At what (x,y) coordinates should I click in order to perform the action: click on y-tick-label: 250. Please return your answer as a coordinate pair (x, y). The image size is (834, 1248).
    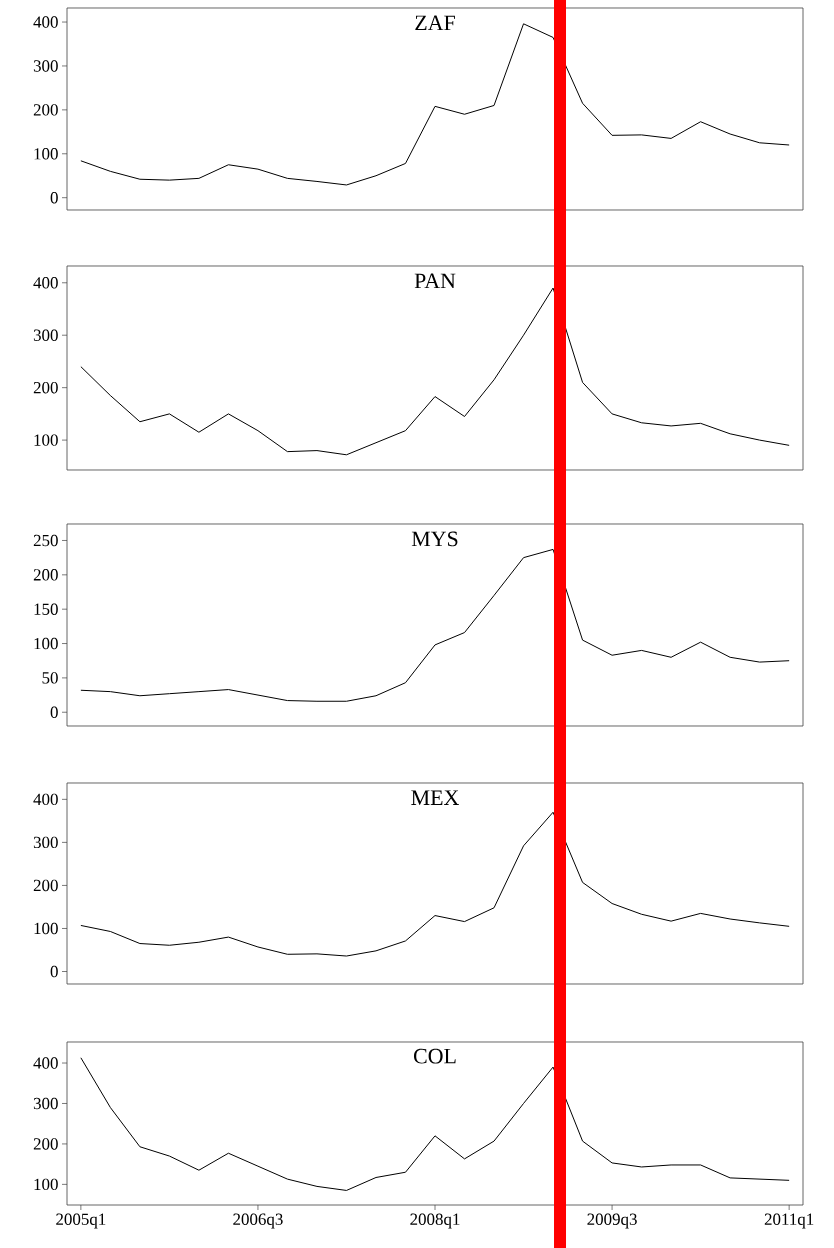
    Looking at the image, I should click on (45, 540).